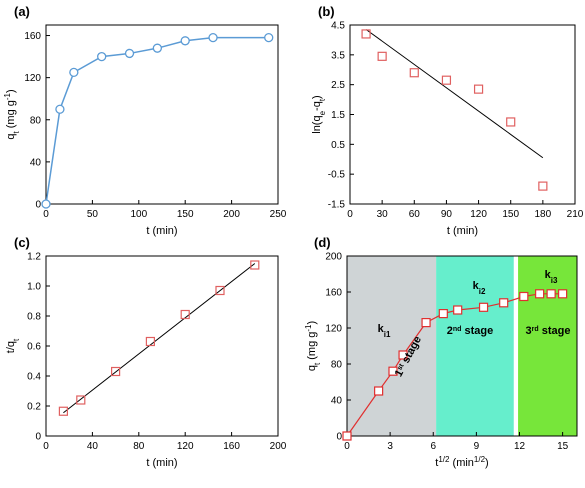 Image resolution: width=585 pixels, height=488 pixels. Describe the element at coordinates (185, 214) in the screenshot. I see `x-tick-label: 150` at that location.